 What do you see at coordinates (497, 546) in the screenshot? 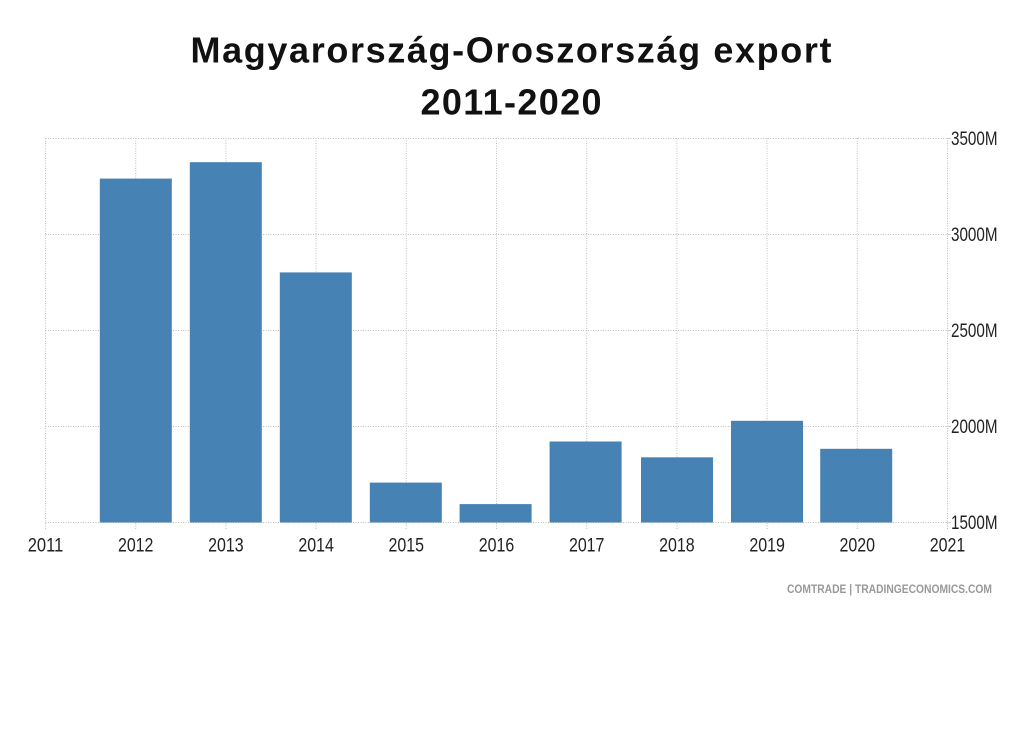
I see `svg-text: 2016` at bounding box center [497, 546].